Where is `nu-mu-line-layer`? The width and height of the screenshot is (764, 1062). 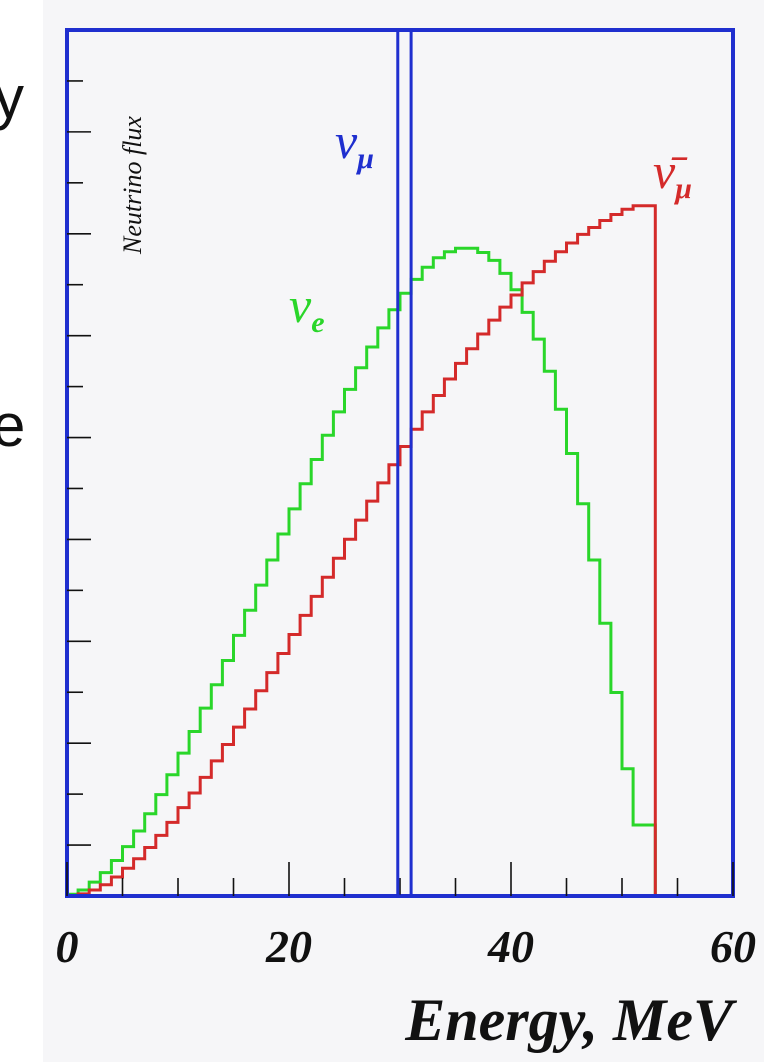
nu-mu-line-layer is located at coordinates (404, 463).